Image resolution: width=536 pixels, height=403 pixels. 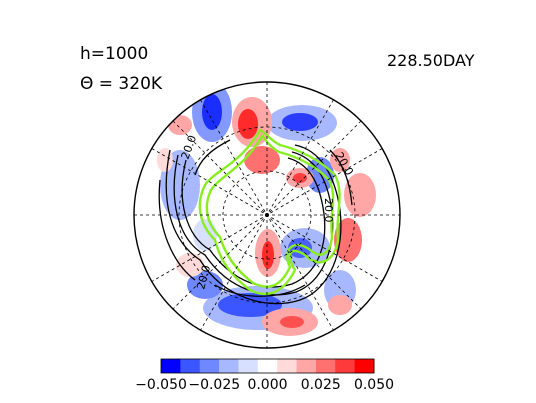 I want to click on pole-marker, so click(x=267, y=215).